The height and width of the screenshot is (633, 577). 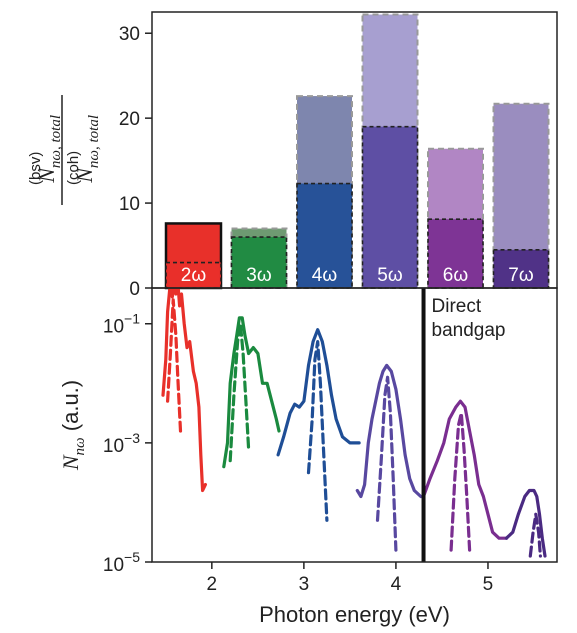 I want to click on bar-label-5w: 5ω, so click(x=390, y=275).